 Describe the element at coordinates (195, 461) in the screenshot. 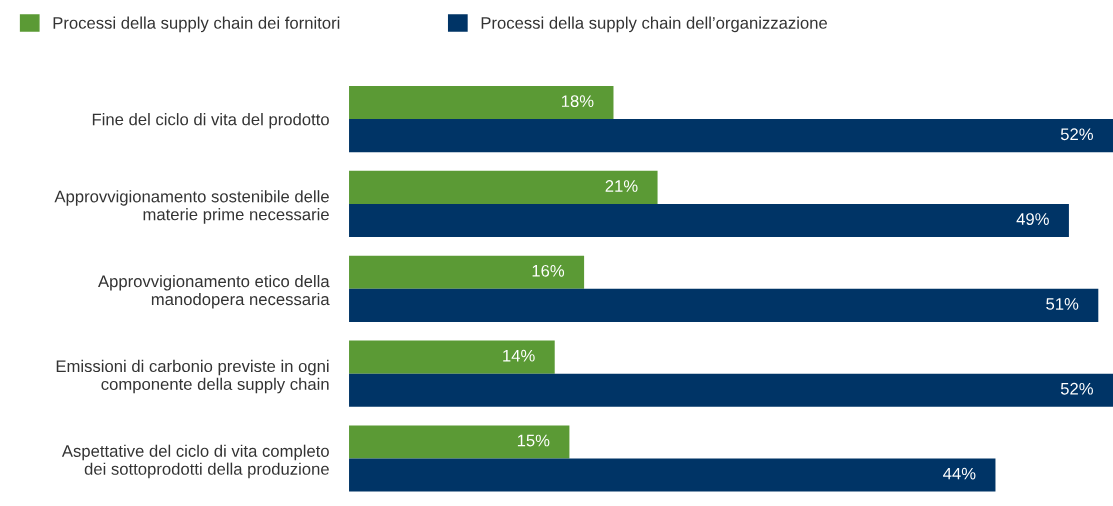

I see `y-tick-label: Aspettative del ciclo di vita completo dei sottoprodotti della produzione` at that location.